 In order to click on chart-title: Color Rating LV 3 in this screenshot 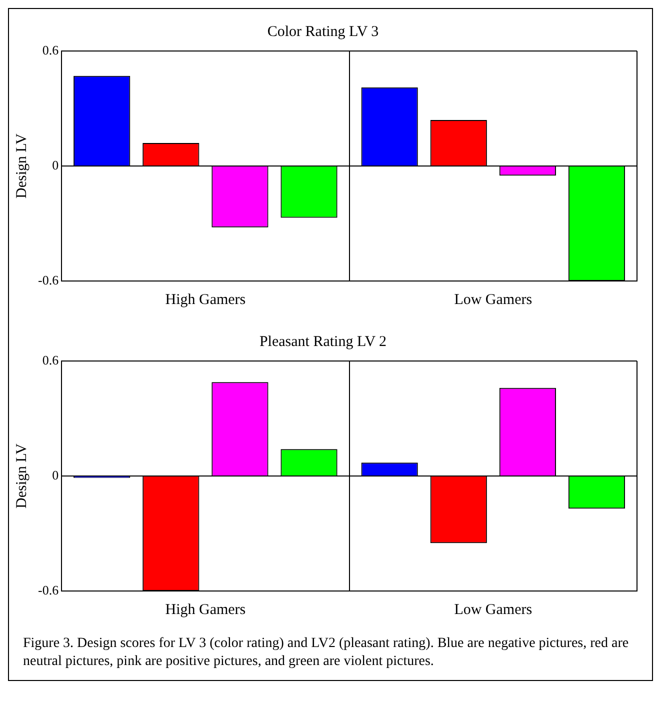, I will do `click(323, 32)`.